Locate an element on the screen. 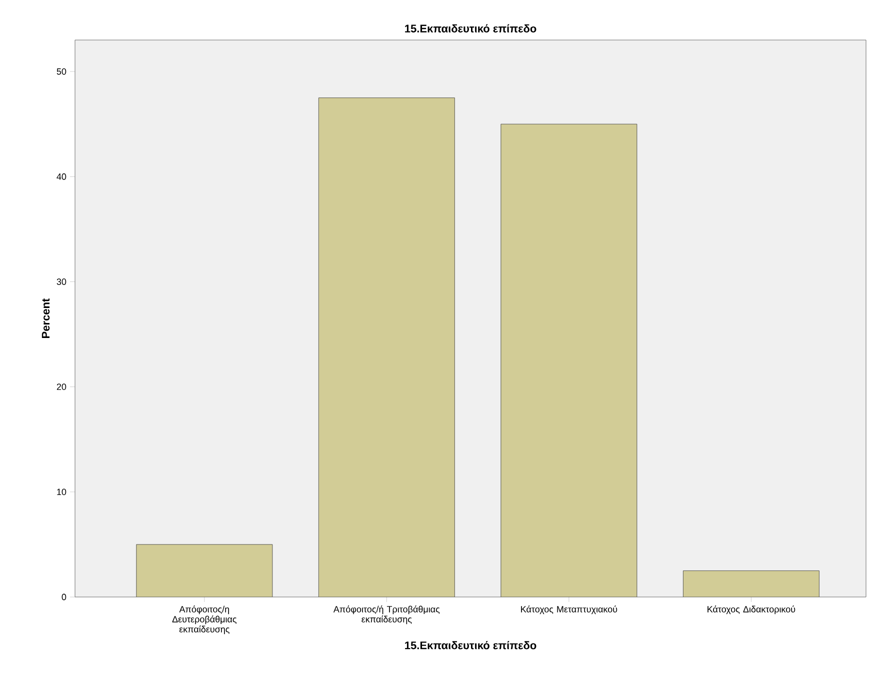 The width and height of the screenshot is (877, 691). y-tick-label: 50 is located at coordinates (61, 71).